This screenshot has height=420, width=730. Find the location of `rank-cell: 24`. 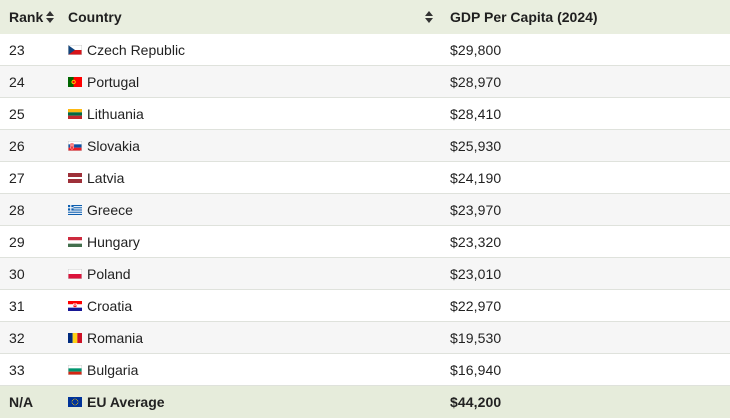

rank-cell: 24 is located at coordinates (17, 81).